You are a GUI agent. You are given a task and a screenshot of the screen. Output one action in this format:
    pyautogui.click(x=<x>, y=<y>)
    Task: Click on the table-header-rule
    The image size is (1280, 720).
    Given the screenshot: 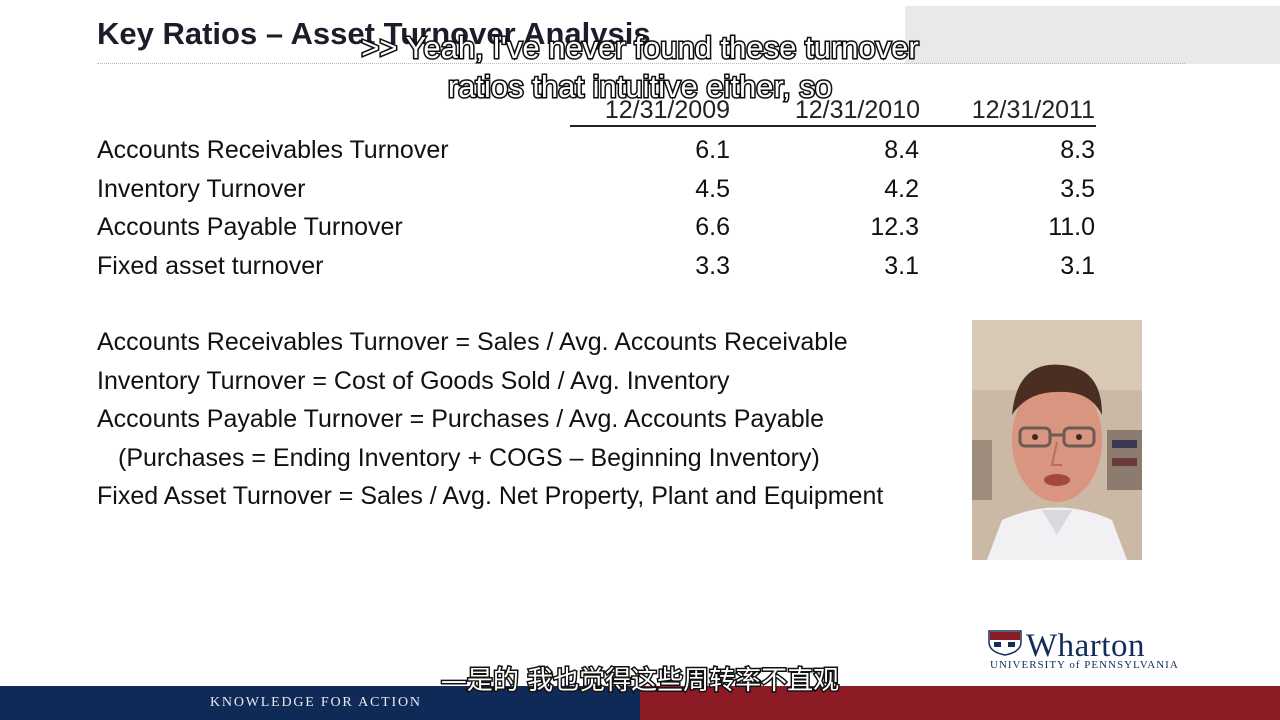 What is the action you would take?
    pyautogui.click(x=833, y=126)
    